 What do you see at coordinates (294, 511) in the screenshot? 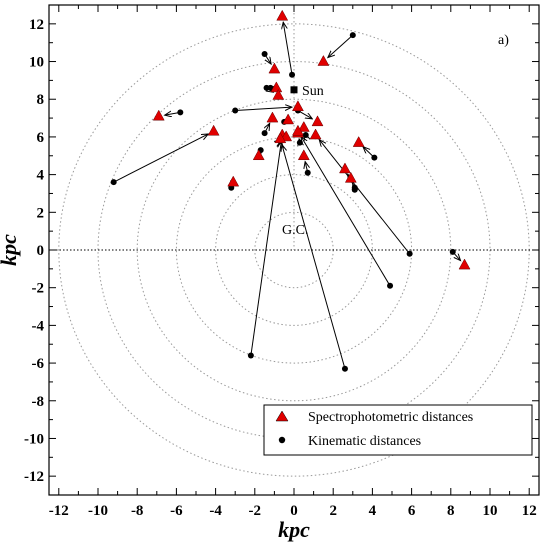
I see `x-tick-label: 0` at bounding box center [294, 511].